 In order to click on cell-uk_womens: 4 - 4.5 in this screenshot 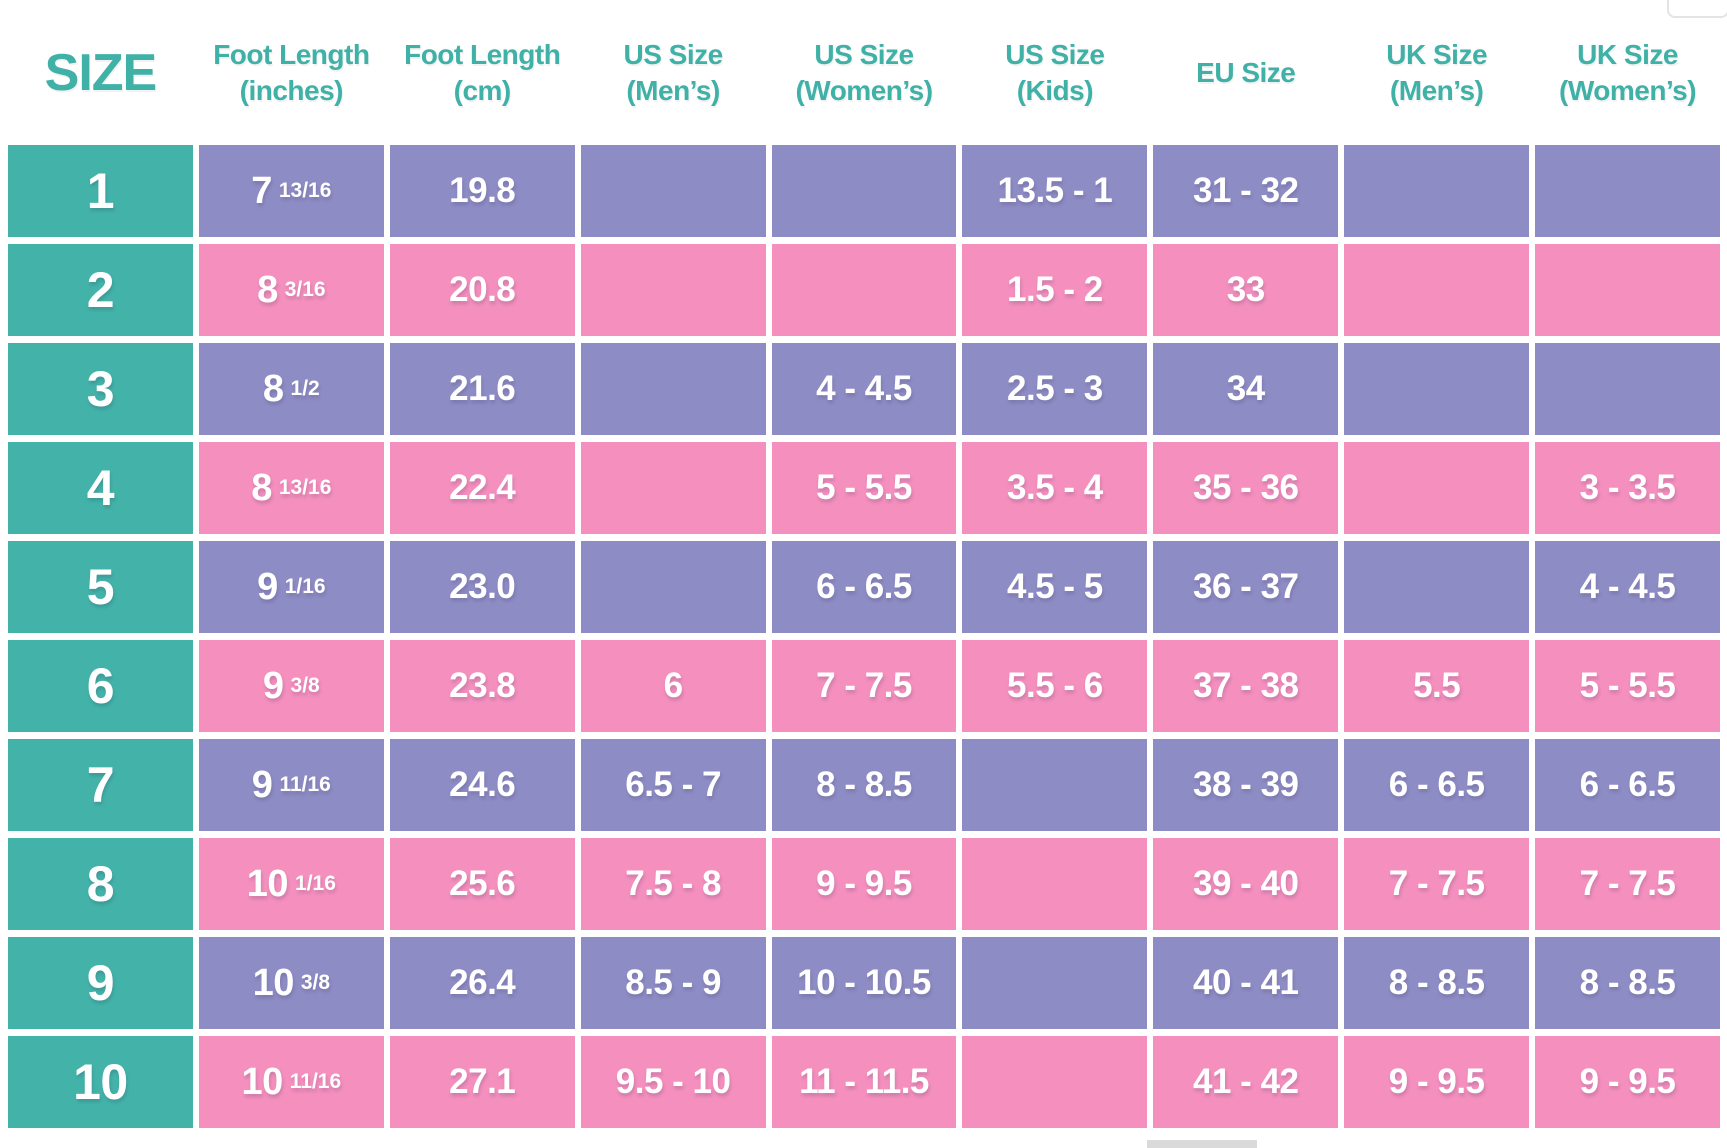, I will do `click(1627, 587)`.